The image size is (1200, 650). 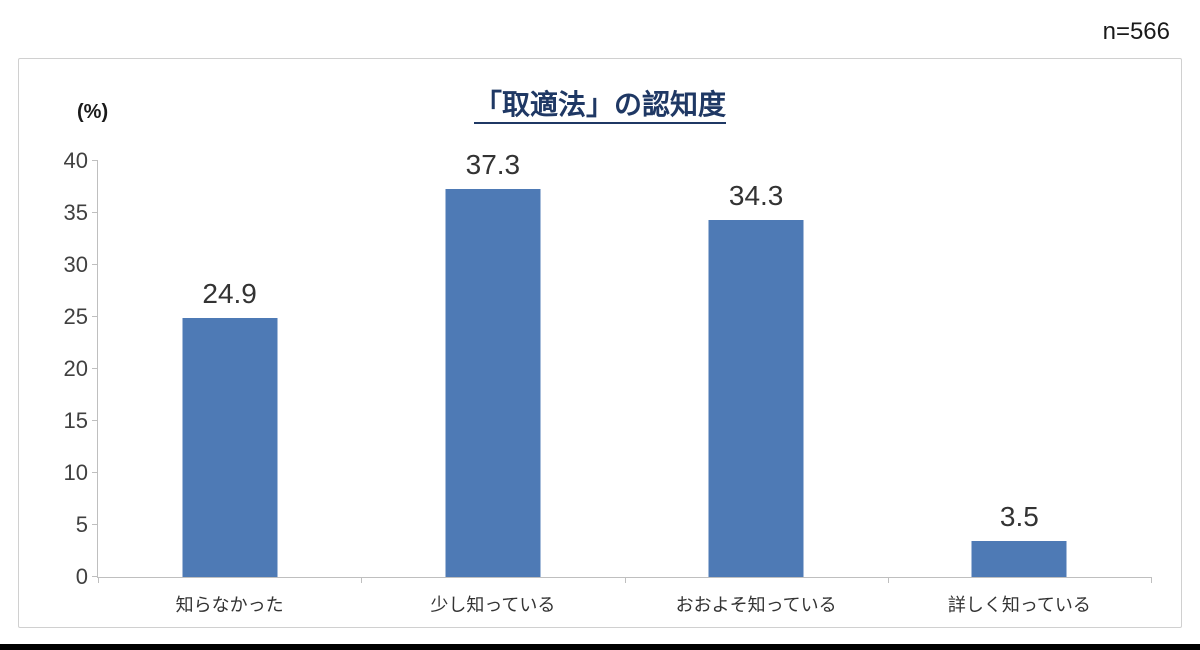 I want to click on category-label: 少し知っている, so click(x=493, y=605).